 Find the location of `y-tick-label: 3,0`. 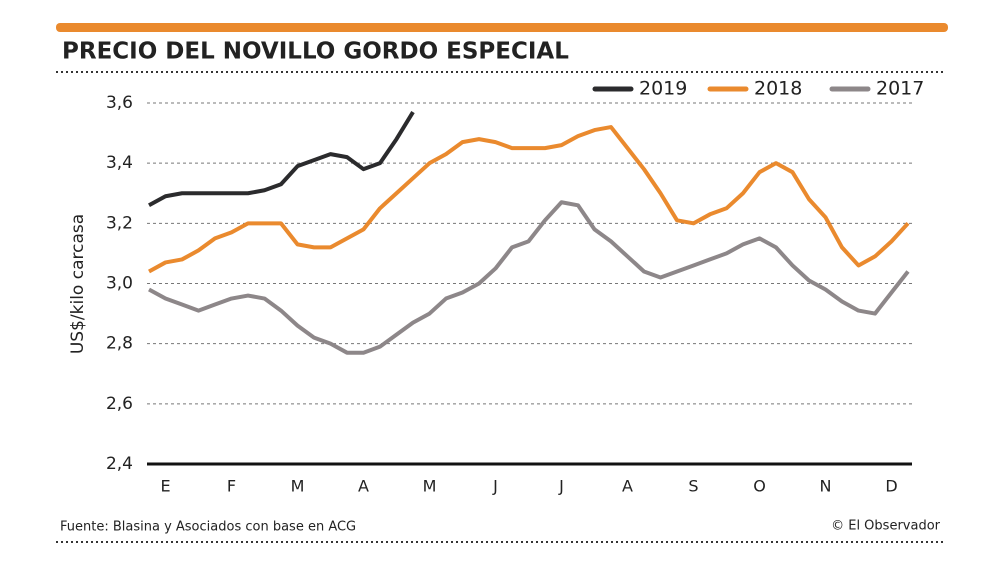

y-tick-label: 3,0 is located at coordinates (119, 284).